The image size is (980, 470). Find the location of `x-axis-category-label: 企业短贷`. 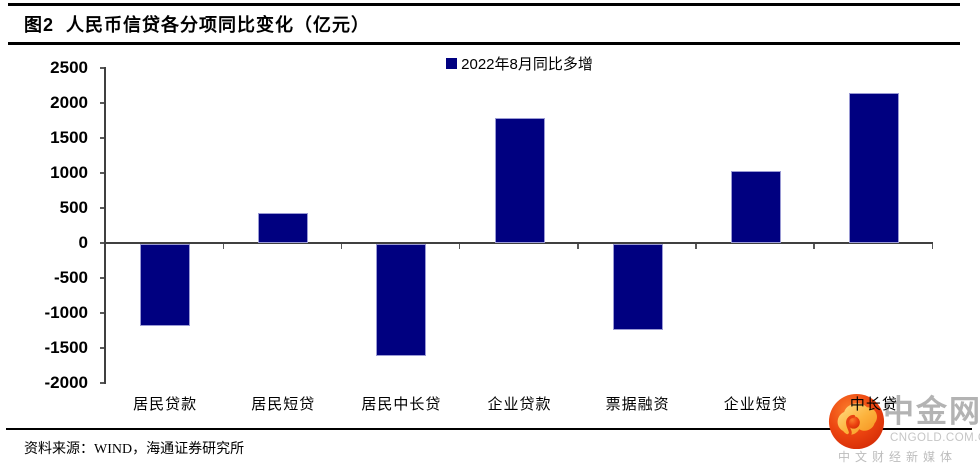

x-axis-category-label: 企业短贷 is located at coordinates (755, 405).